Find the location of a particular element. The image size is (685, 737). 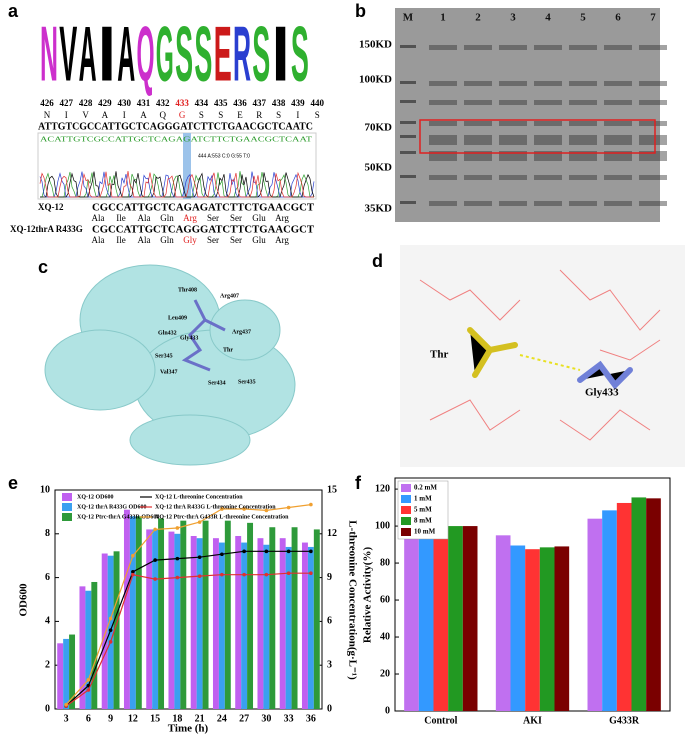

logo-letter: V is located at coordinates (68, 54).